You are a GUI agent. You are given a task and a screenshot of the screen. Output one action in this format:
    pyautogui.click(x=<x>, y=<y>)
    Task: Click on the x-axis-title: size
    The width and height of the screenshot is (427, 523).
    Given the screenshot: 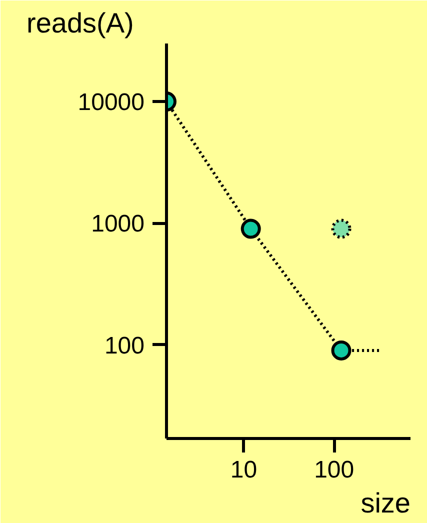 What is the action you would take?
    pyautogui.click(x=385, y=503)
    